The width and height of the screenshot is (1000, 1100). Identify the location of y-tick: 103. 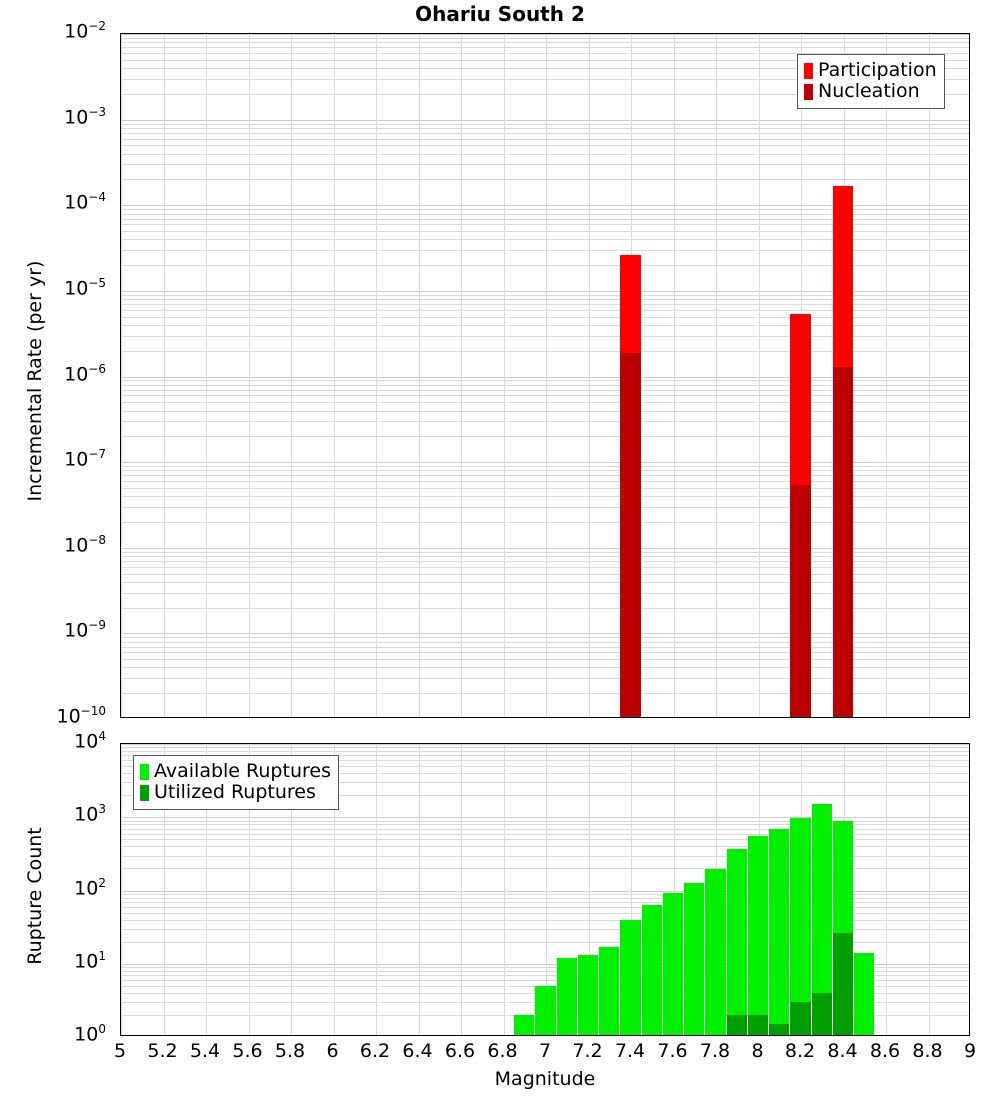
(59, 813).